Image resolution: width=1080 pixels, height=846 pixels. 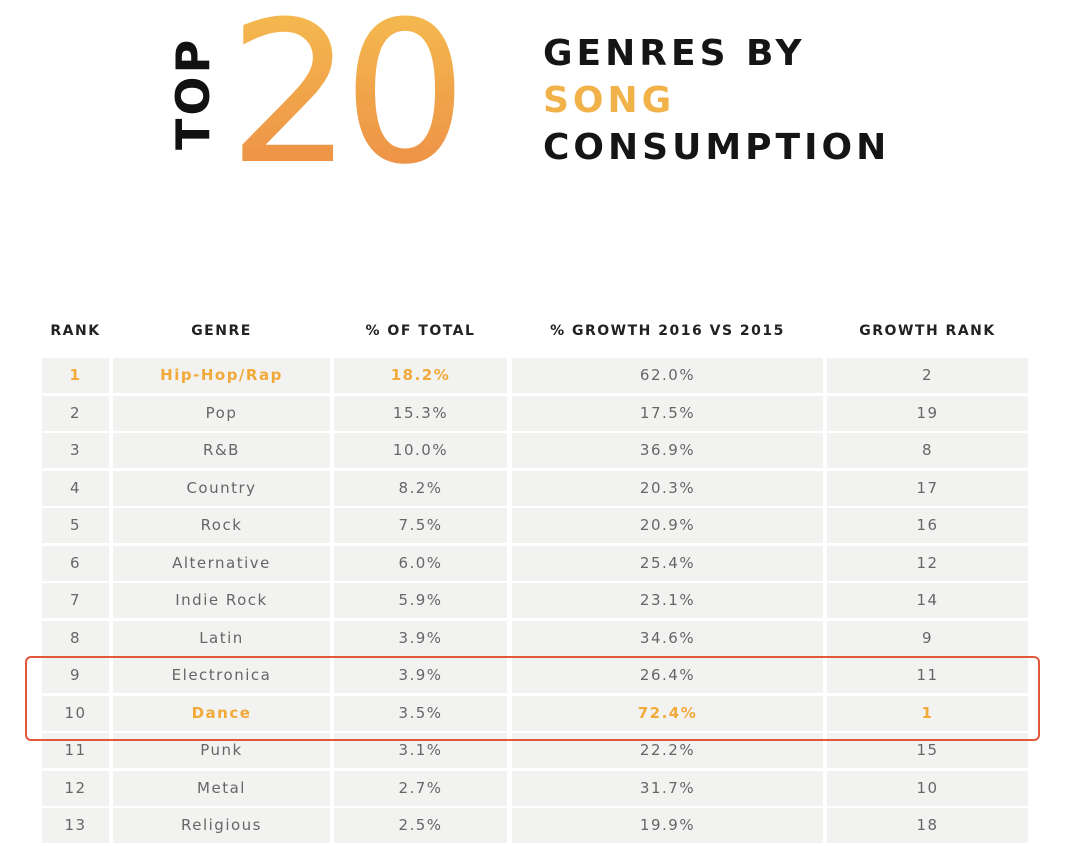 I want to click on rank-cell: 5, so click(x=75, y=525).